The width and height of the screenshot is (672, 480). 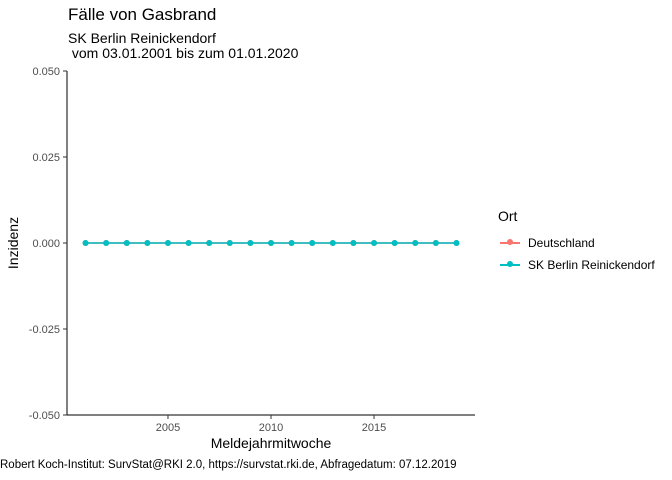 I want to click on legend-label-deutschland: Deutschland, so click(x=561, y=243).